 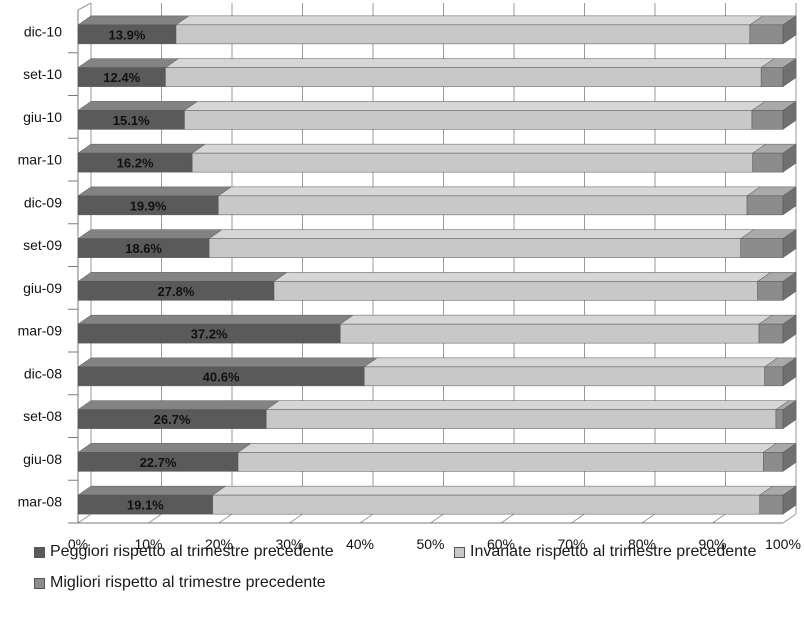 I want to click on x-tick-label: 60%, so click(x=501, y=544).